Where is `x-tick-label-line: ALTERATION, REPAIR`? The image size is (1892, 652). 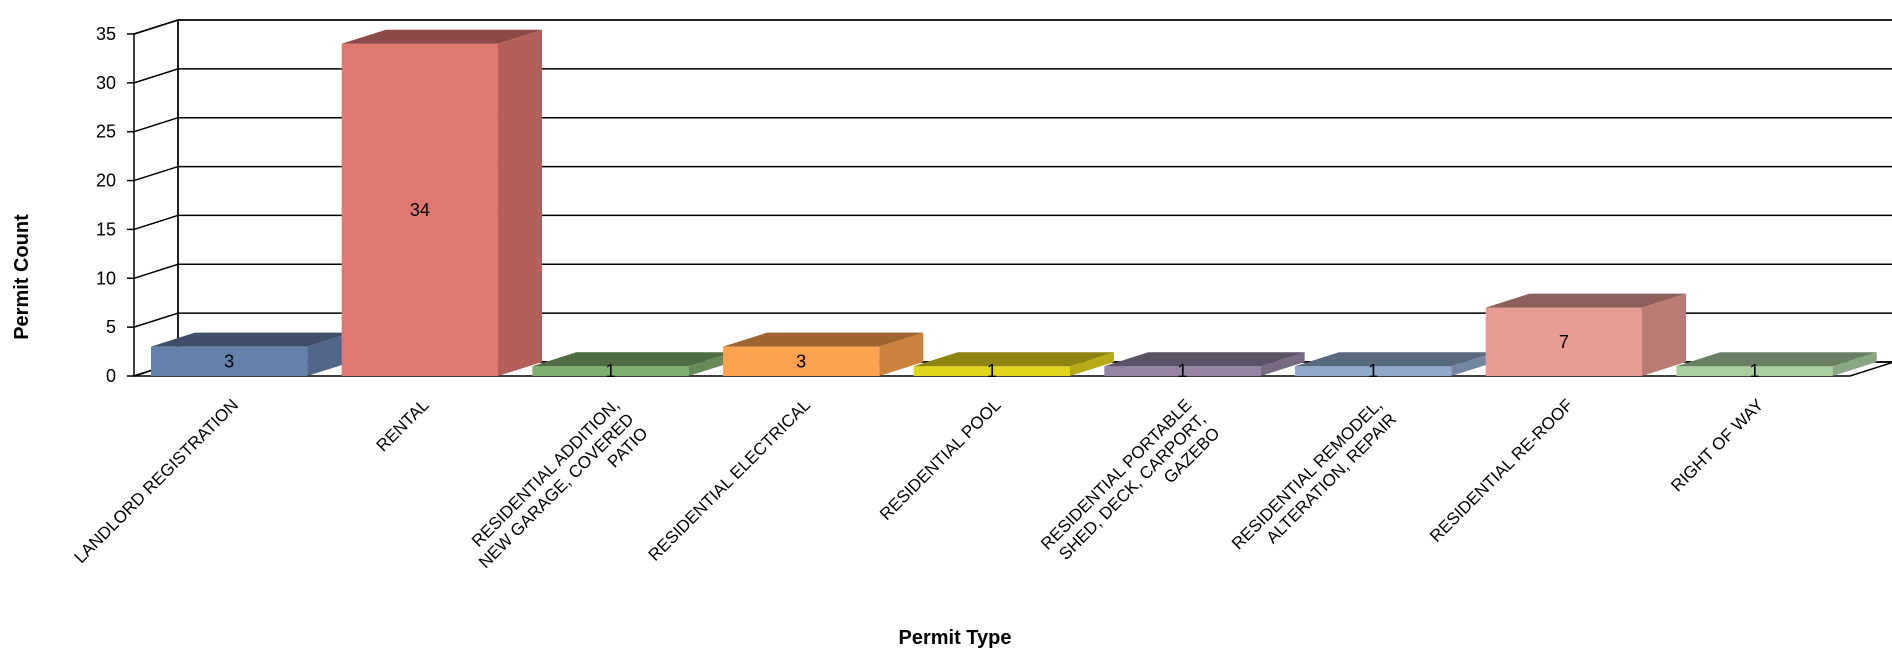
x-tick-label-line: ALTERATION, REPAIR is located at coordinates (1331, 479).